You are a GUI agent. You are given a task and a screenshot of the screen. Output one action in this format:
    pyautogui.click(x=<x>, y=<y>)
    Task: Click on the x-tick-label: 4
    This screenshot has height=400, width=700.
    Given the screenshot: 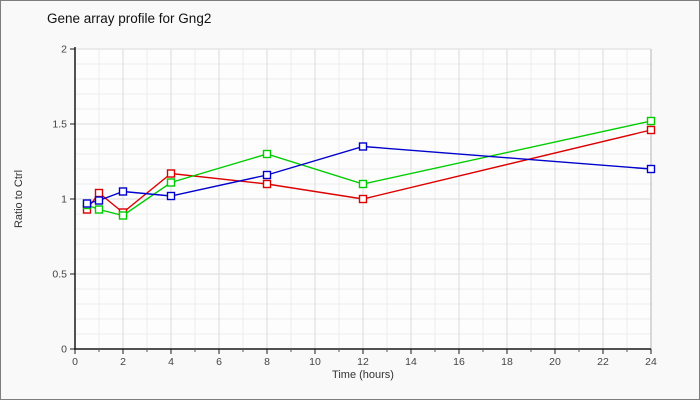 What is the action you would take?
    pyautogui.click(x=171, y=362)
    